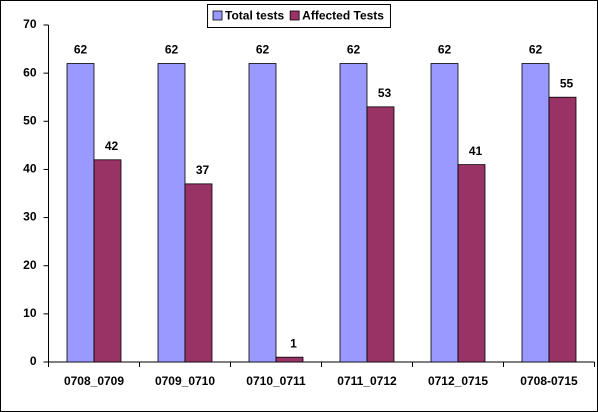 The image size is (598, 412). I want to click on value-label: 55, so click(567, 83).